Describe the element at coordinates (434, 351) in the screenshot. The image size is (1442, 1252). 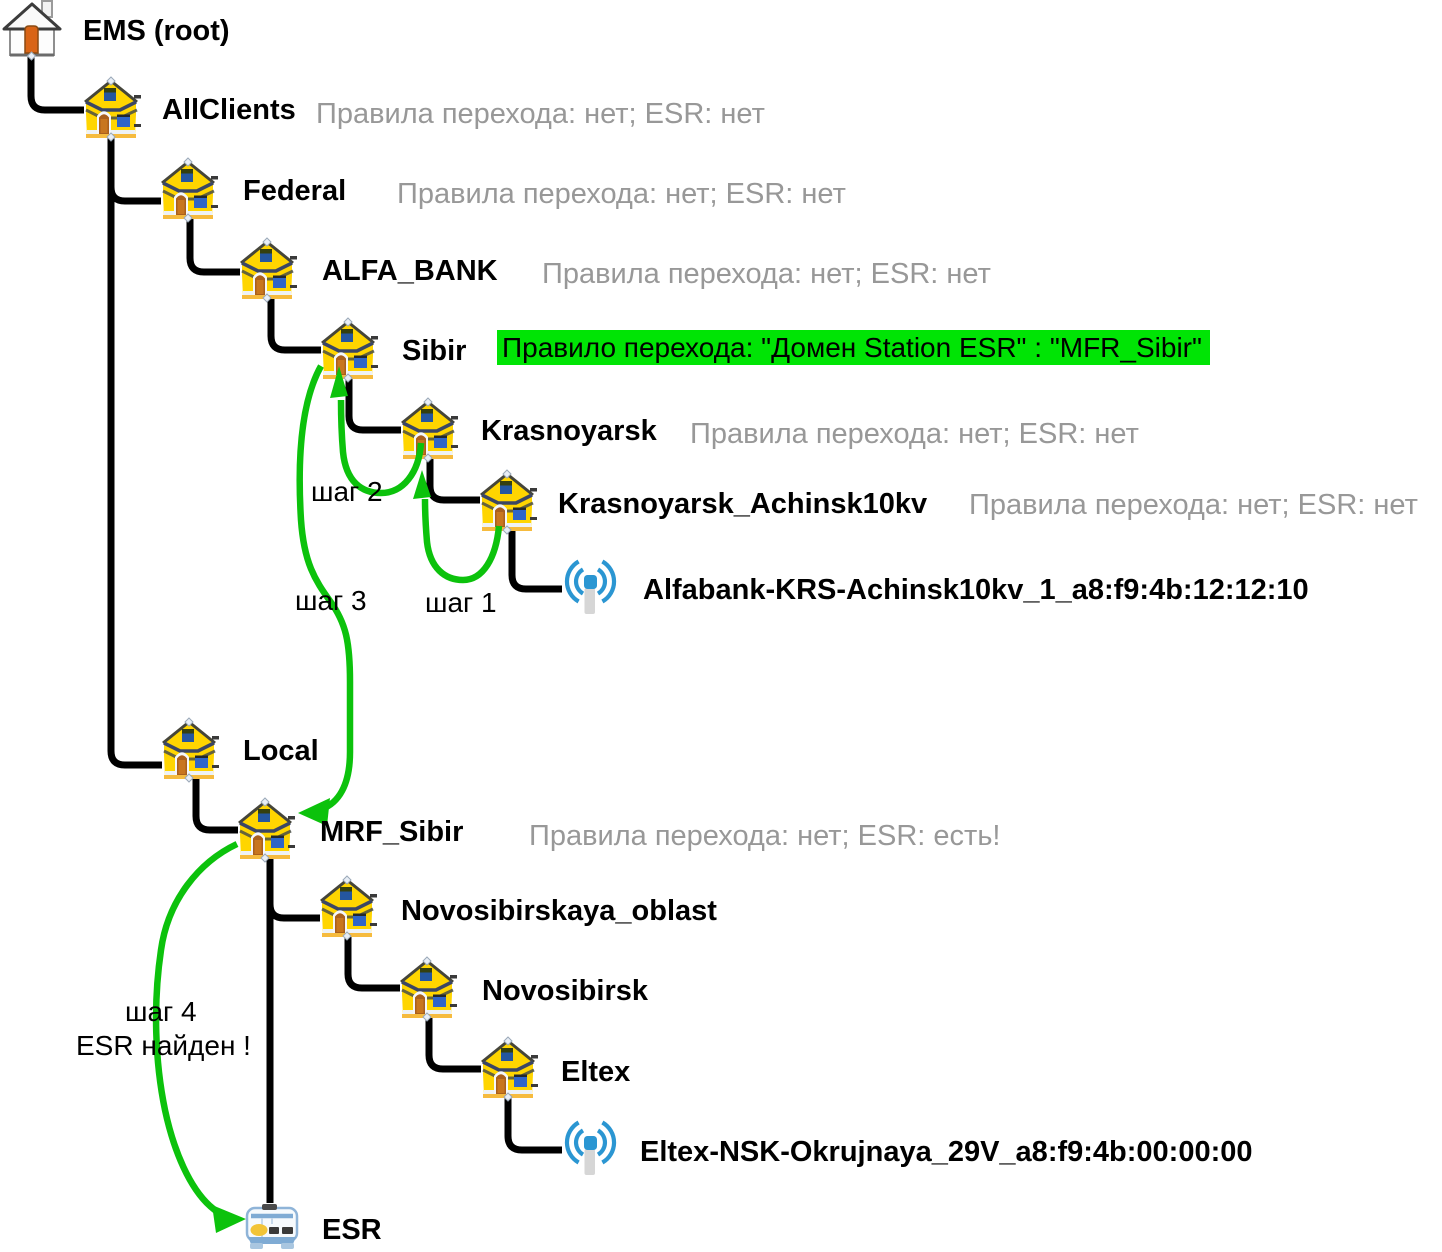
I see `svg-text: Sibir` at that location.